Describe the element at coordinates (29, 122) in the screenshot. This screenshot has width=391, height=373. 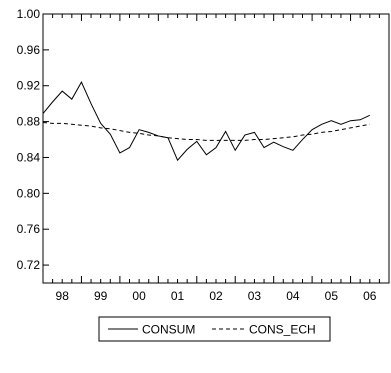
I see `y-tick-label: 0.88` at that location.